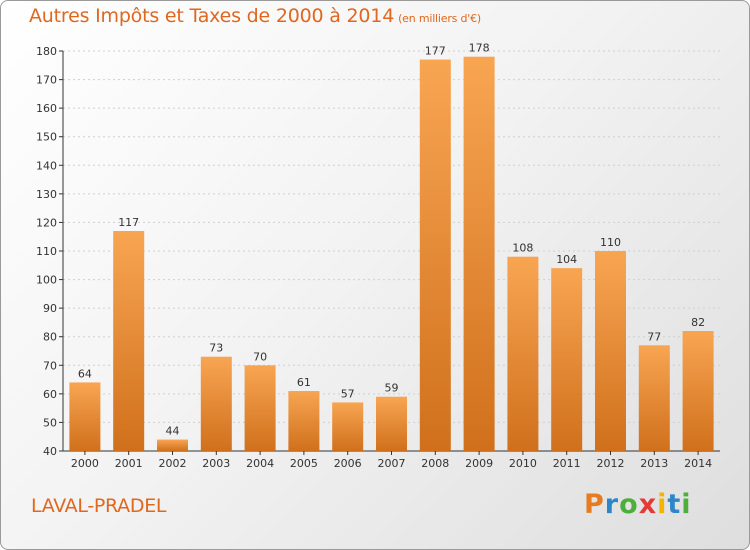  I want to click on chart-title-main: Autres Impôts et Taxes de 2000 à 2014, so click(212, 16).